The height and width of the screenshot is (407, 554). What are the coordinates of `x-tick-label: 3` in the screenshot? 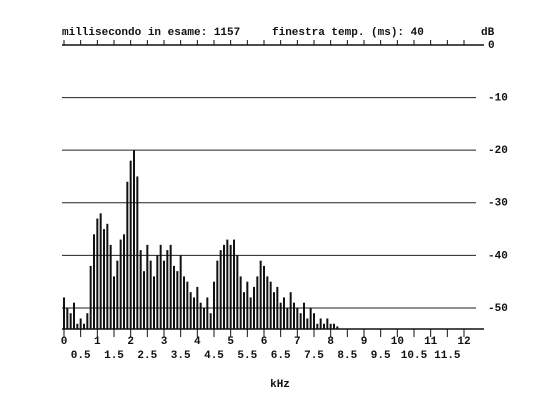 It's located at (164, 342).